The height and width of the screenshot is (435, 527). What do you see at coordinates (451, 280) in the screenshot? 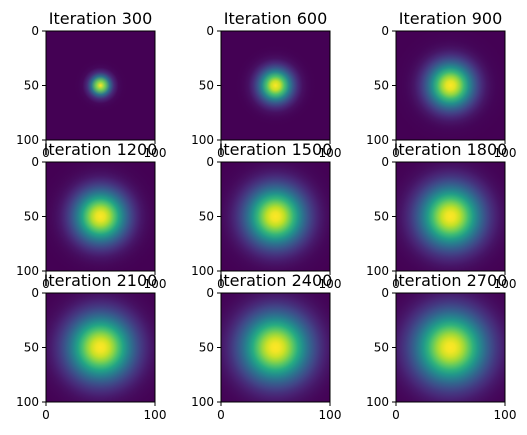
I see `subplot-title: Iteration 2700` at bounding box center [451, 280].